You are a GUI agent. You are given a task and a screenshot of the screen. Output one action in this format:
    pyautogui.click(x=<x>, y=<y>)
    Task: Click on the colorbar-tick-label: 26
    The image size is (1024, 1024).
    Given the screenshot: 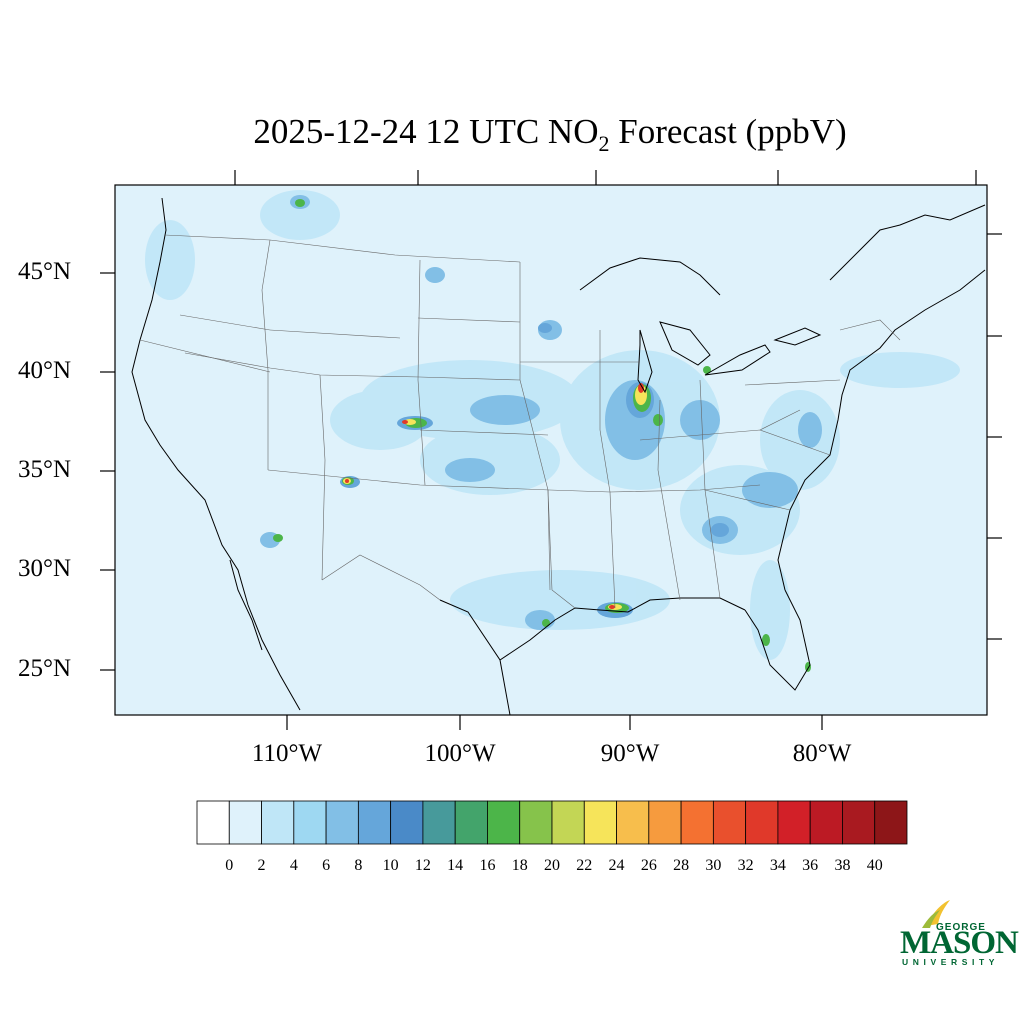 What is the action you would take?
    pyautogui.click(x=648, y=865)
    